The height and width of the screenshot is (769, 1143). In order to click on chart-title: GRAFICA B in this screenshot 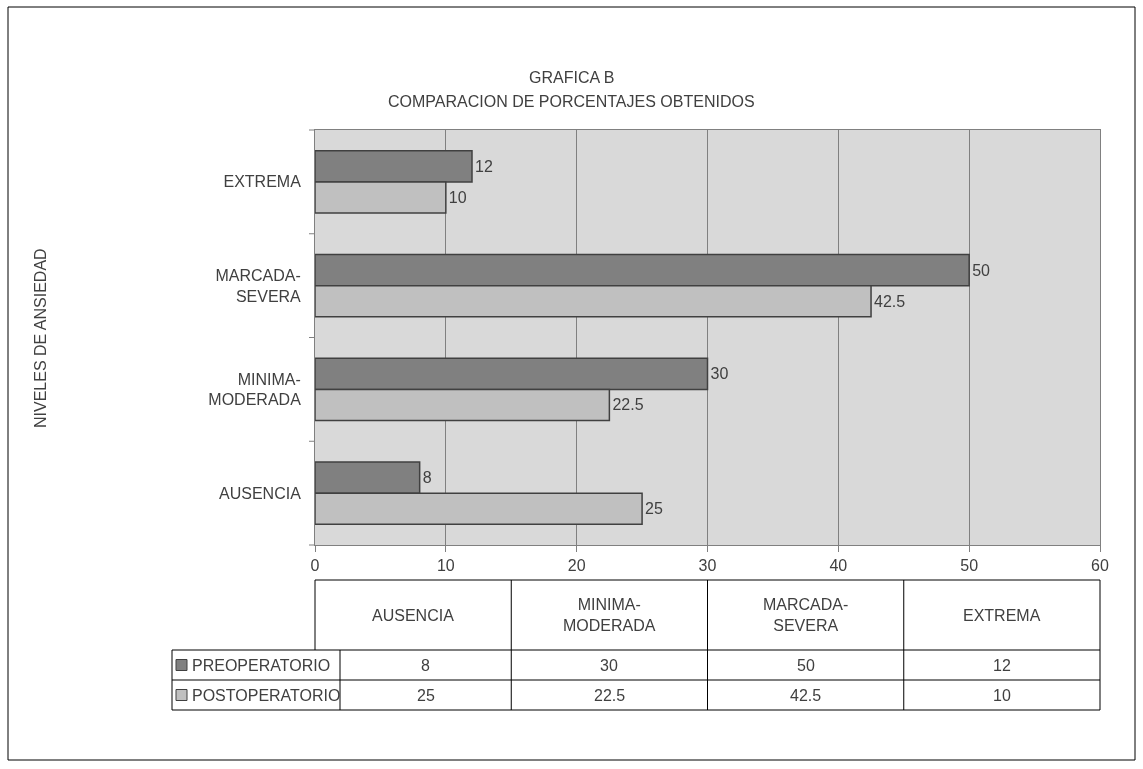, I will do `click(572, 77)`.